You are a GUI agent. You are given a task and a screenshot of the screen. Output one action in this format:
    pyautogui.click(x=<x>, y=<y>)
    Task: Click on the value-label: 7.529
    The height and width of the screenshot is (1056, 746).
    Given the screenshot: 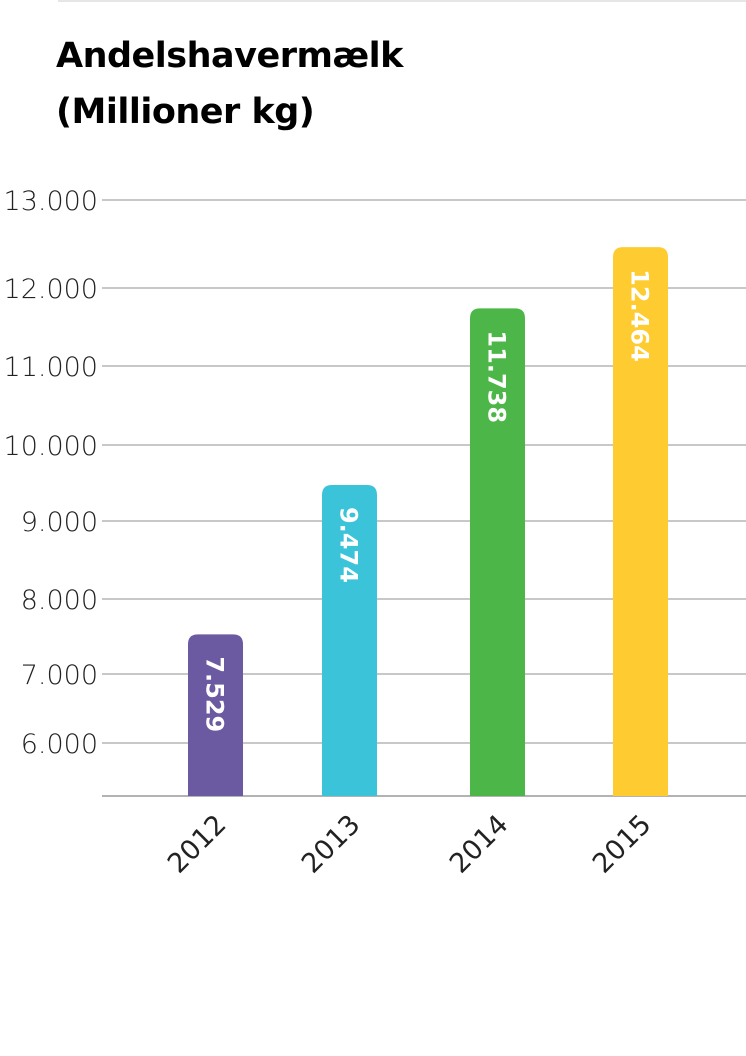 What is the action you would take?
    pyautogui.click(x=215, y=694)
    